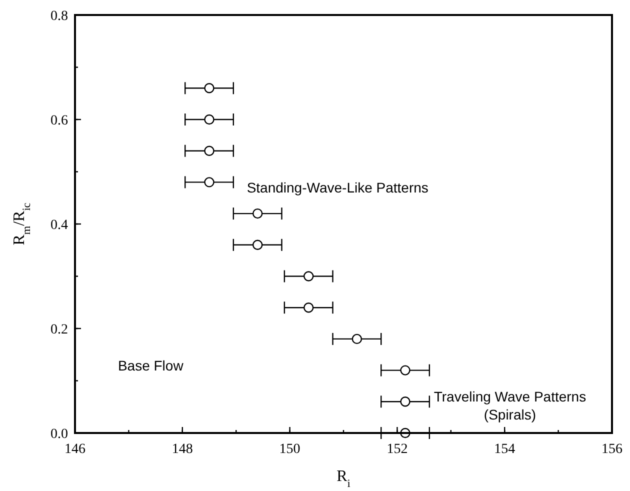 The image size is (630, 491). Describe the element at coordinates (59, 225) in the screenshot. I see `y-tick-label: 0.4` at that location.